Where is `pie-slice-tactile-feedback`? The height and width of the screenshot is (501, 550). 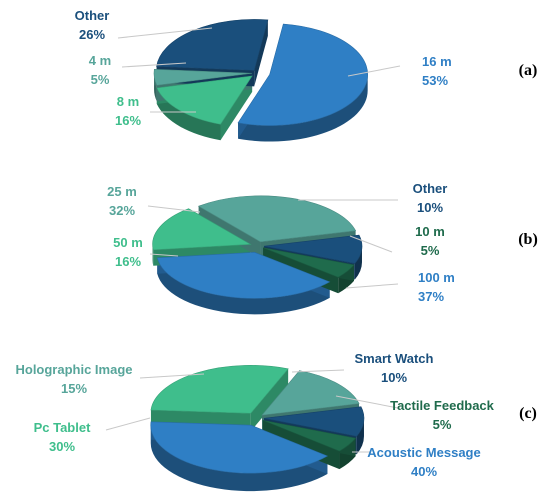 pie-slice-tactile-feedback is located at coordinates (309, 435).